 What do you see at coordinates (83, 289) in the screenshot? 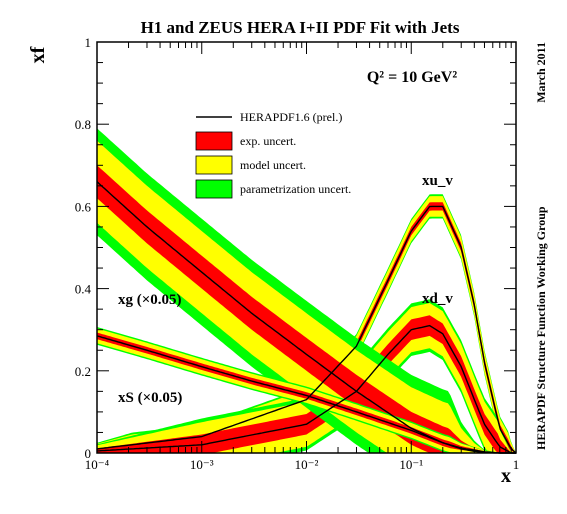
I see `y-tick-label: 0.4` at bounding box center [83, 289].